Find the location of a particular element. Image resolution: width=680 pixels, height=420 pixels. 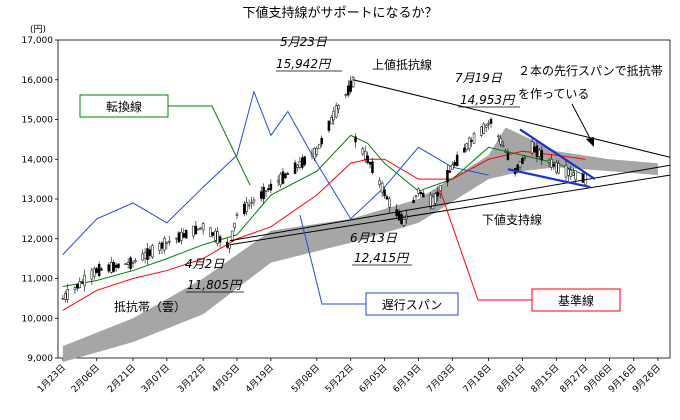

x-tick-label: 3月22日 is located at coordinates (192, 378).